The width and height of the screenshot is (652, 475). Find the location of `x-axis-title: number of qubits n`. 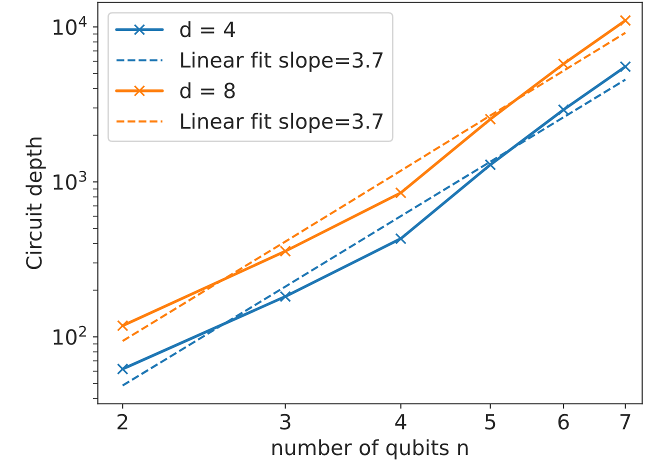

x-axis-title: number of qubits n is located at coordinates (370, 449).